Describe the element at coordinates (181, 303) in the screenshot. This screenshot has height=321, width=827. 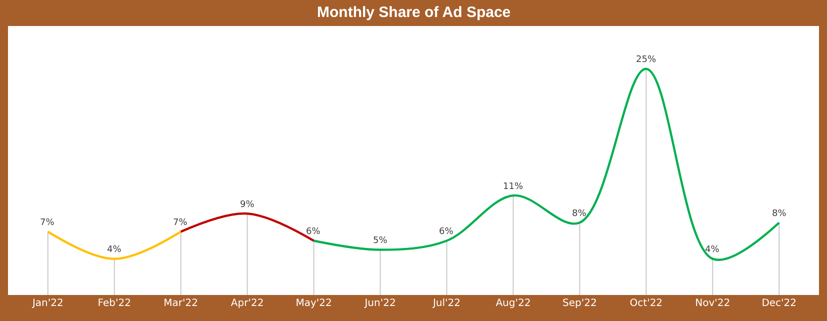
I see `x-tick-label: Mar'22` at that location.